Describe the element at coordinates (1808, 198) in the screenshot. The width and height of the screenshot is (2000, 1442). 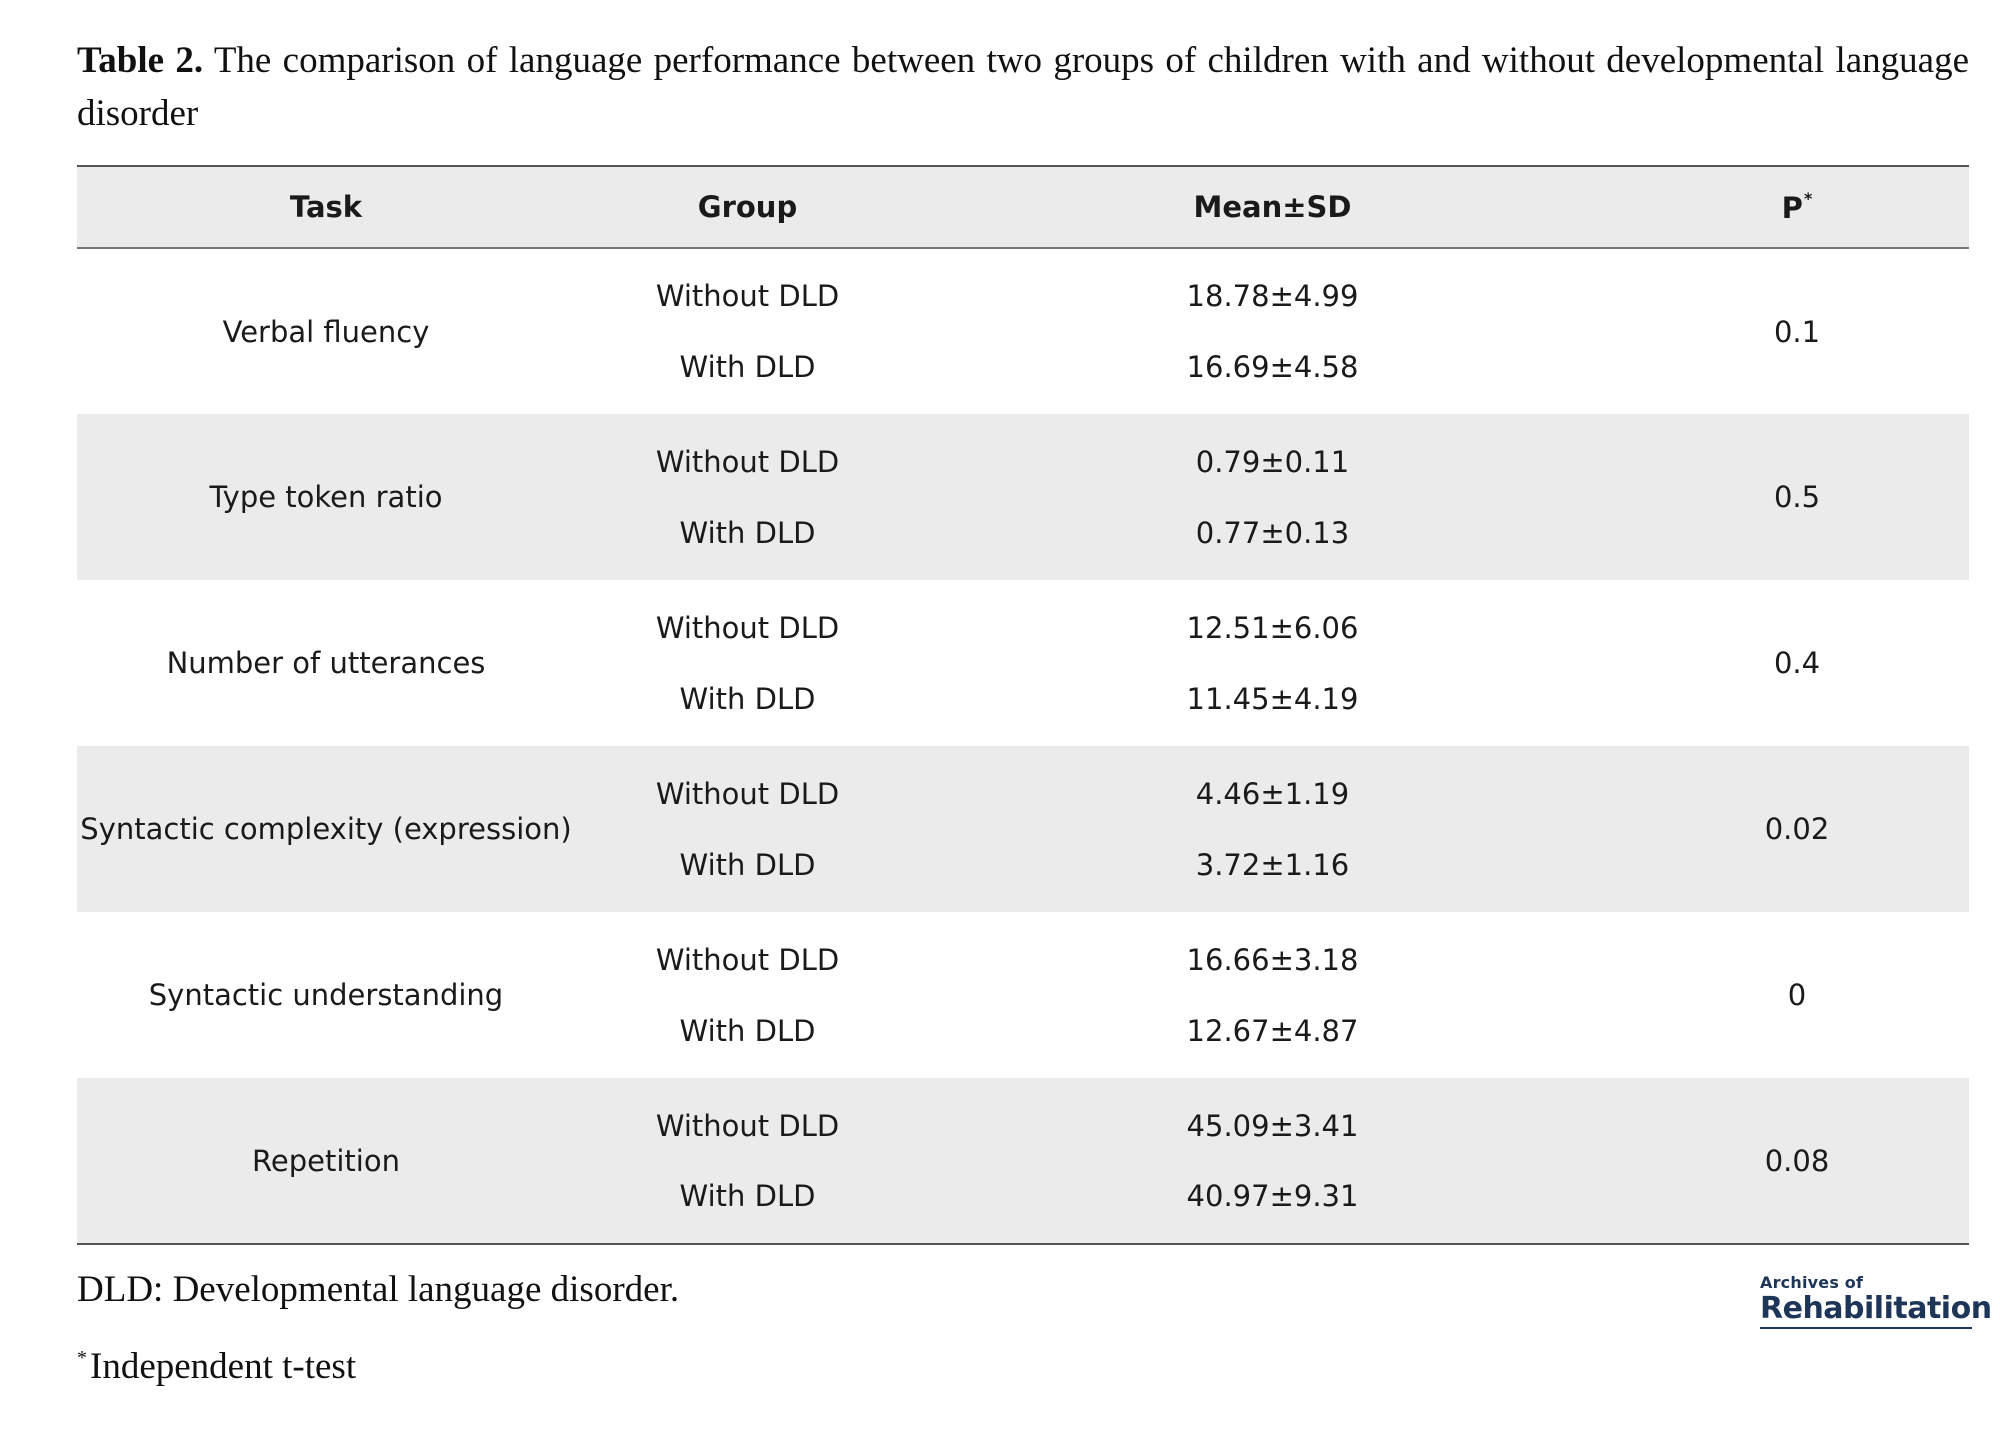
I see `header-p-marker: *` at that location.